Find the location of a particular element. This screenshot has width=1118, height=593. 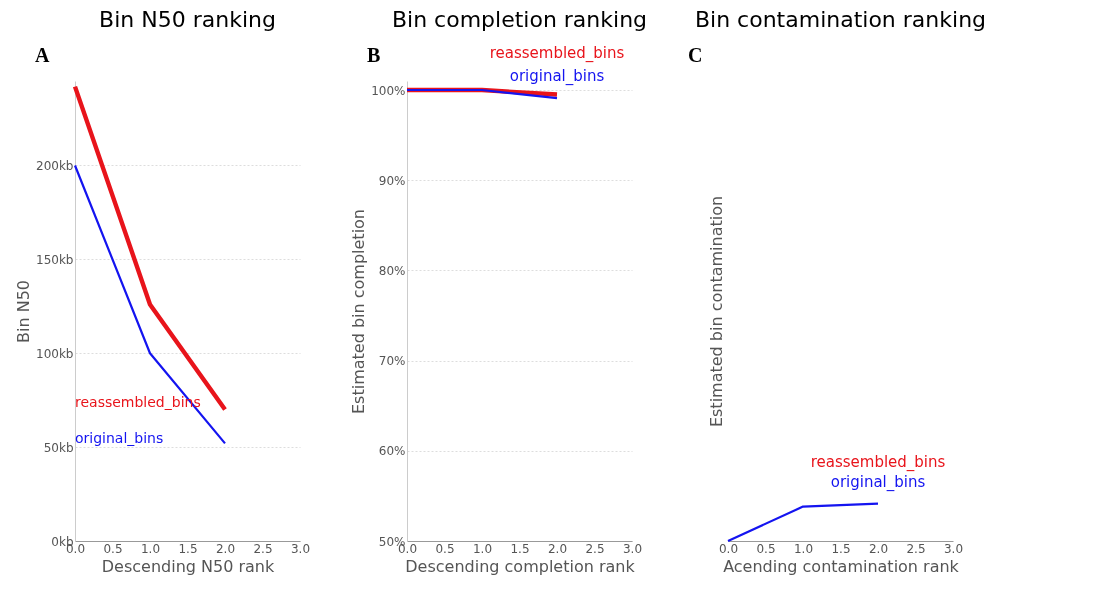

y-tick-label: 150kb is located at coordinates (55, 259).